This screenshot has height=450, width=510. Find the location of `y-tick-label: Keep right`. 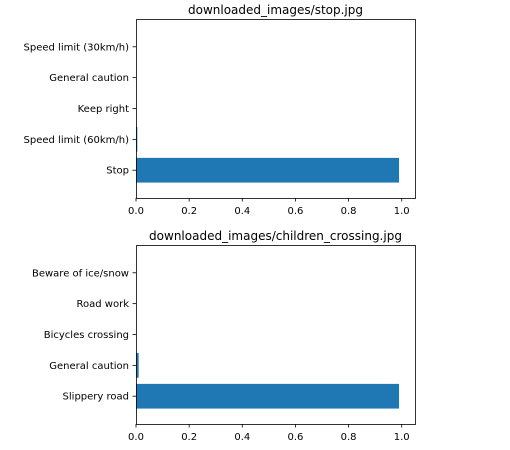

y-tick-label: Keep right is located at coordinates (103, 109).